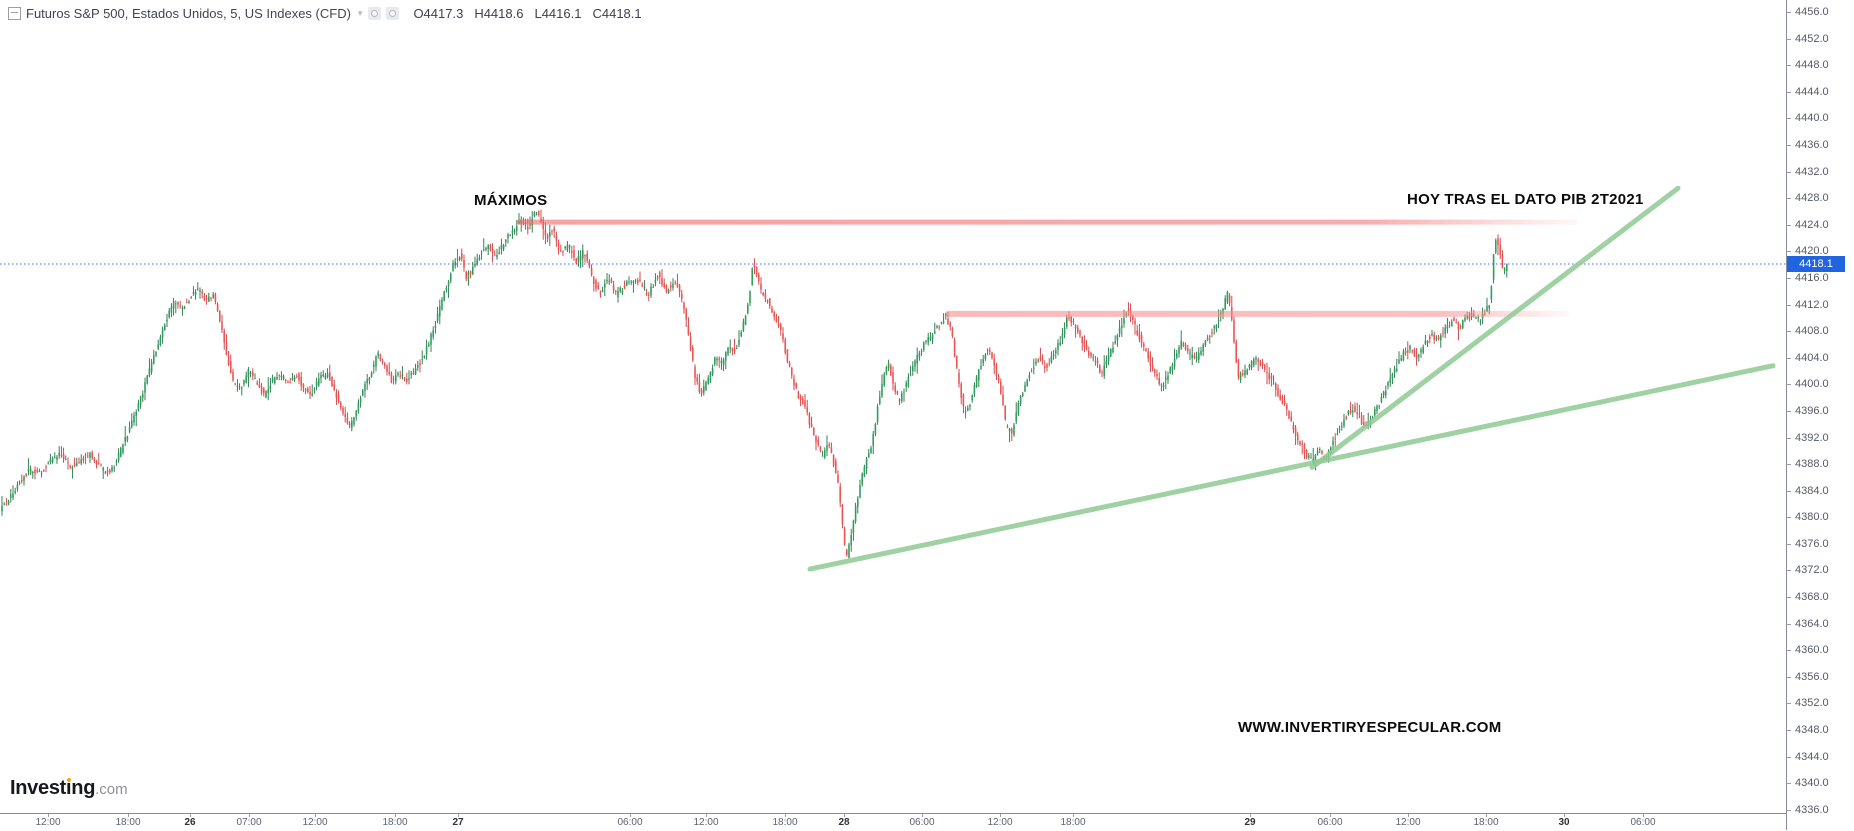 The image size is (1854, 831). I want to click on high-value: H4418.6, so click(499, 13).